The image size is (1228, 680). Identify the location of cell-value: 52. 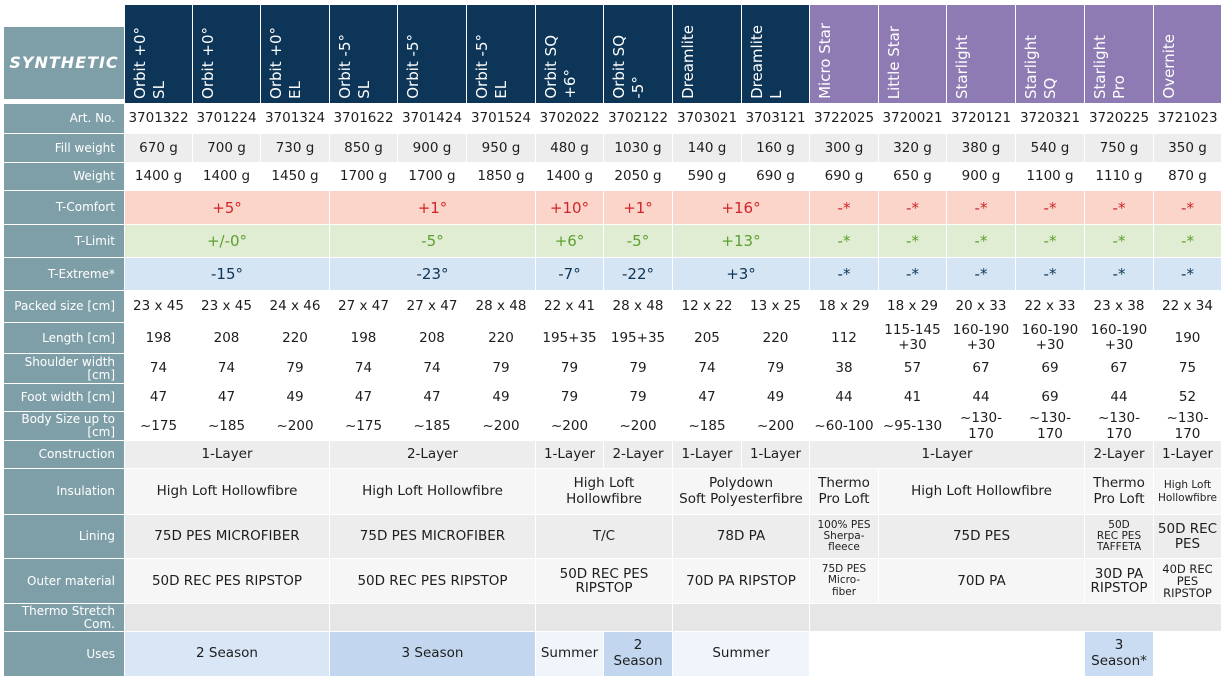
(1187, 397).